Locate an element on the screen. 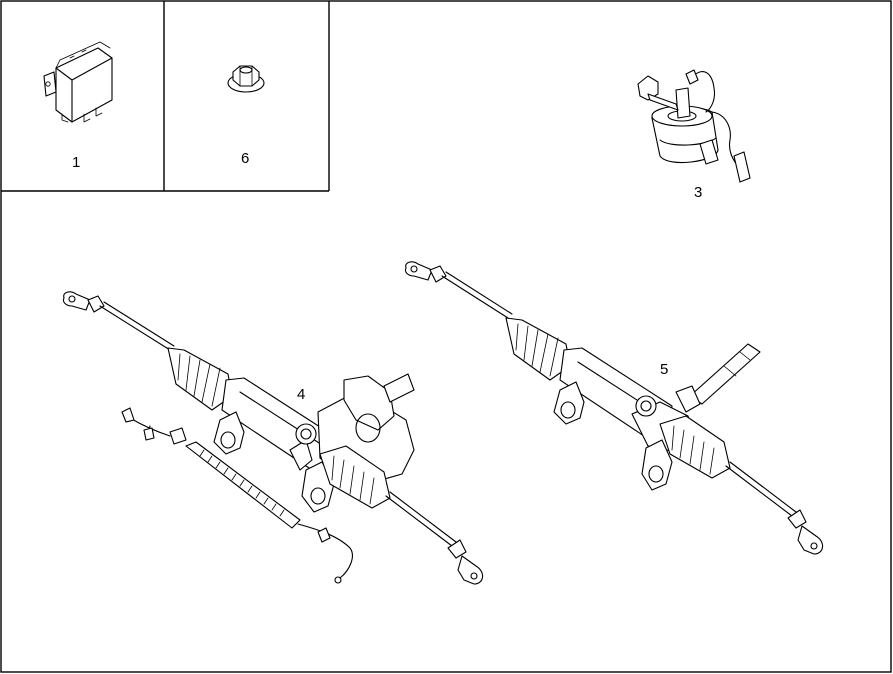 The image size is (893, 674). callout-3: 3 is located at coordinates (698, 192).